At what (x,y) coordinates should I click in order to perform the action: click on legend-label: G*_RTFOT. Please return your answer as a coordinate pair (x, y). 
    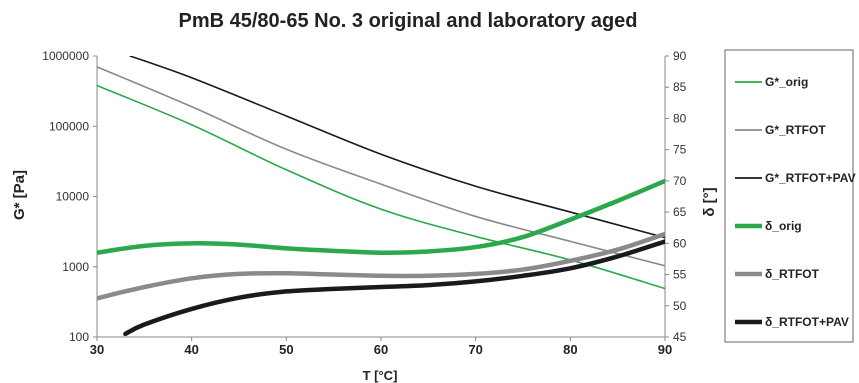
    Looking at the image, I should click on (795, 130).